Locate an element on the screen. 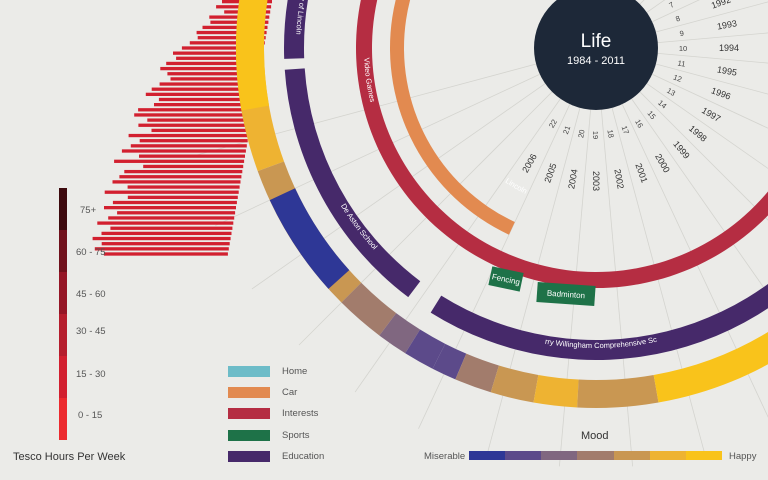 Image resolution: width=768 pixels, height=480 pixels. age-label: 11 is located at coordinates (681, 63).